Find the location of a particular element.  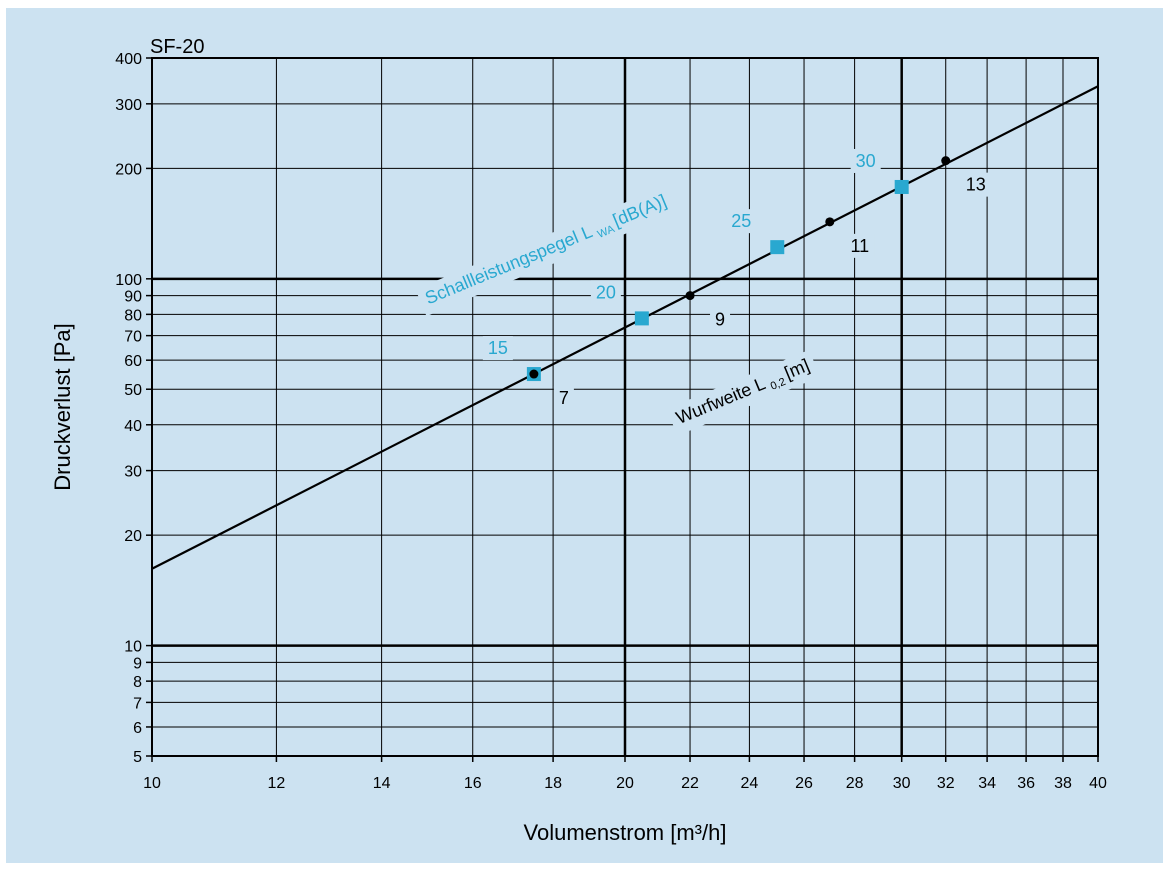

x-tick-label: 38 is located at coordinates (1063, 783).